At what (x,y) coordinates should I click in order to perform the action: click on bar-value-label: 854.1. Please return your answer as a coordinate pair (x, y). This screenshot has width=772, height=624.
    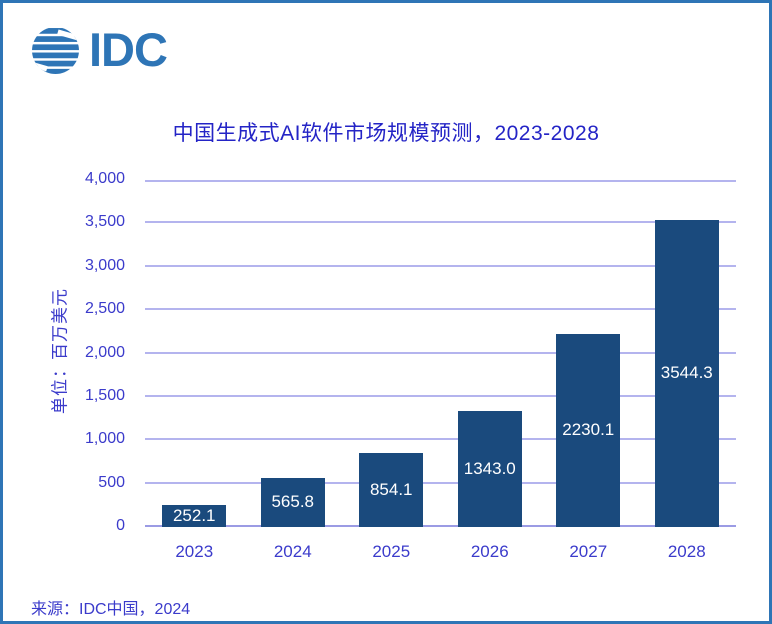
    Looking at the image, I should click on (391, 489).